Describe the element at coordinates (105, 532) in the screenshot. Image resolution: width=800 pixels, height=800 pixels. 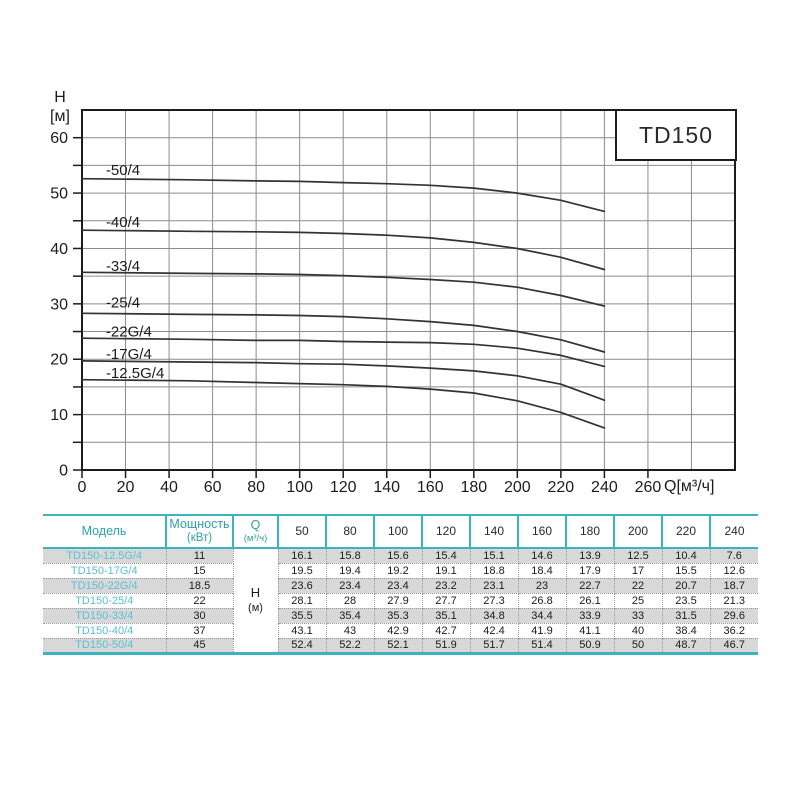
I see `col-header-model: Модель` at that location.